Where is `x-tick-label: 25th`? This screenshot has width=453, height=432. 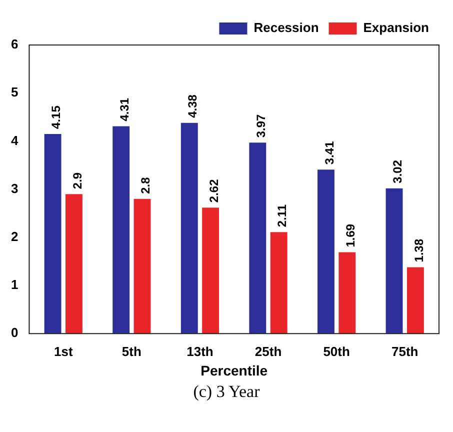 x-tick-label: 25th is located at coordinates (268, 351).